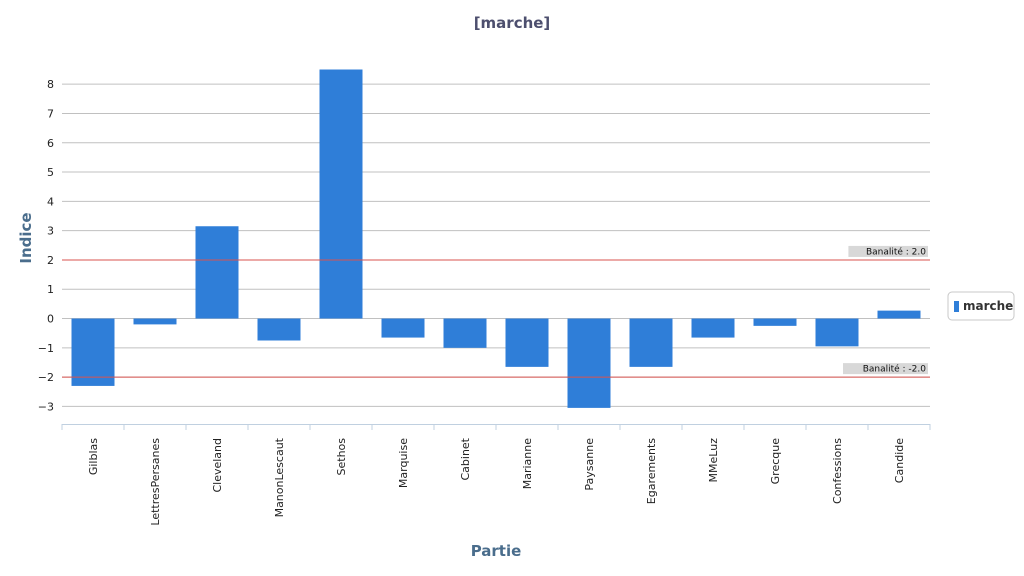 This screenshot has height=576, width=1024. What do you see at coordinates (527, 463) in the screenshot?
I see `x-tick-label: Marianne` at bounding box center [527, 463].